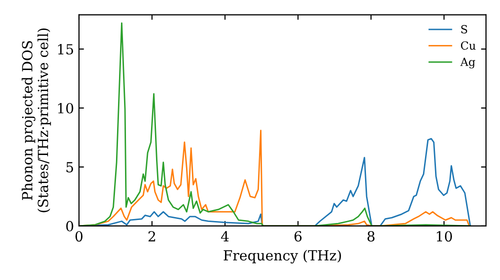 The image size is (500, 280). What do you see at coordinates (298, 236) in the screenshot?
I see `x-tick-label: 6` at bounding box center [298, 236].